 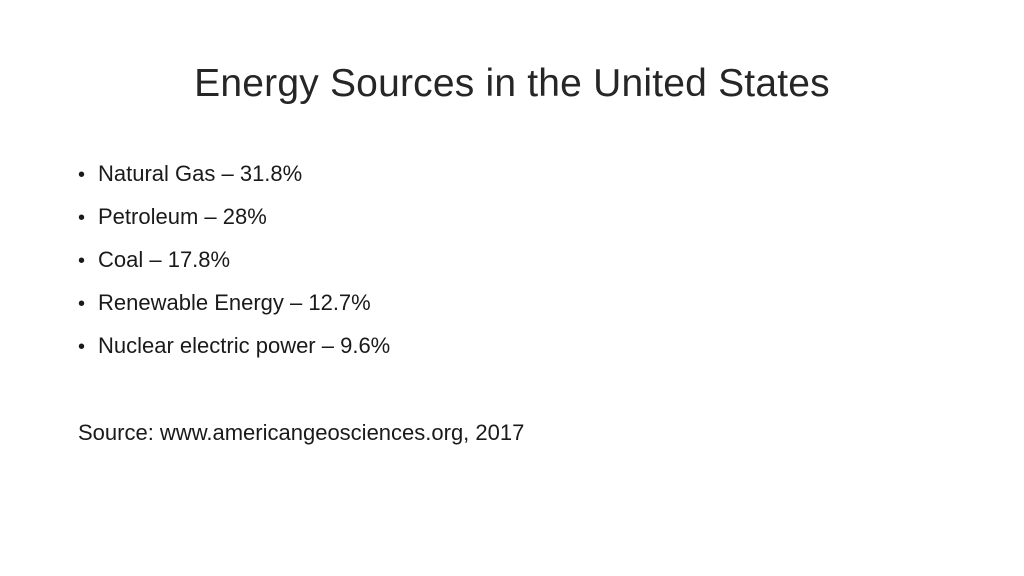 I want to click on list-item-text: Nuclear electric power – 9.6%, so click(x=244, y=345).